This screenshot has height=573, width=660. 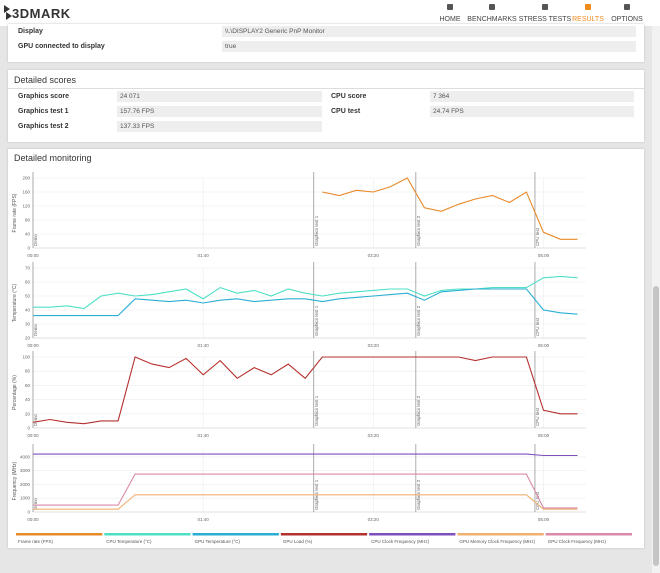 I want to click on y-tick-label: 3000, so click(x=25, y=470).